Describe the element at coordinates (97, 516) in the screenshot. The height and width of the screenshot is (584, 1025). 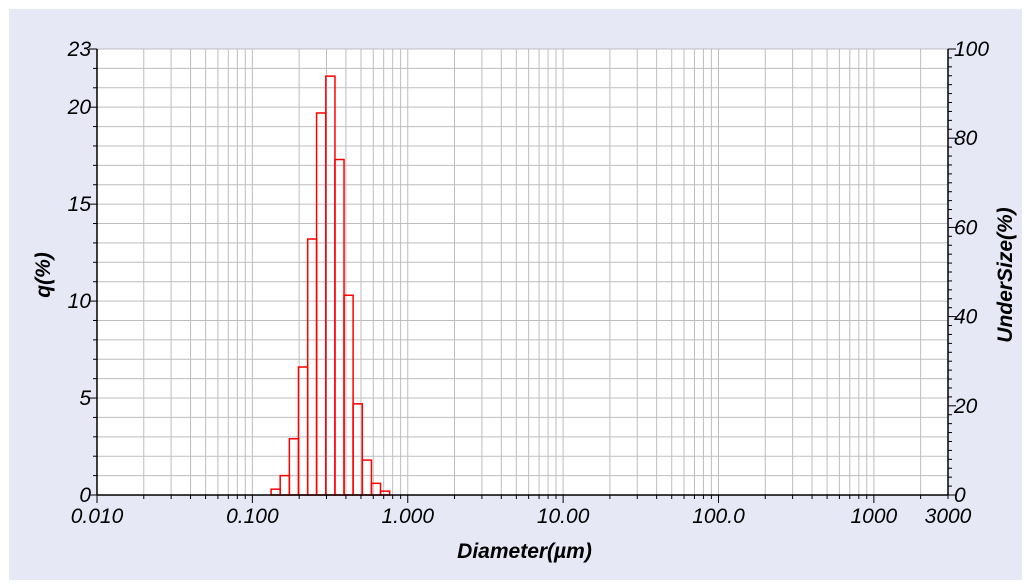
I see `x-tick-label: 0.010` at that location.